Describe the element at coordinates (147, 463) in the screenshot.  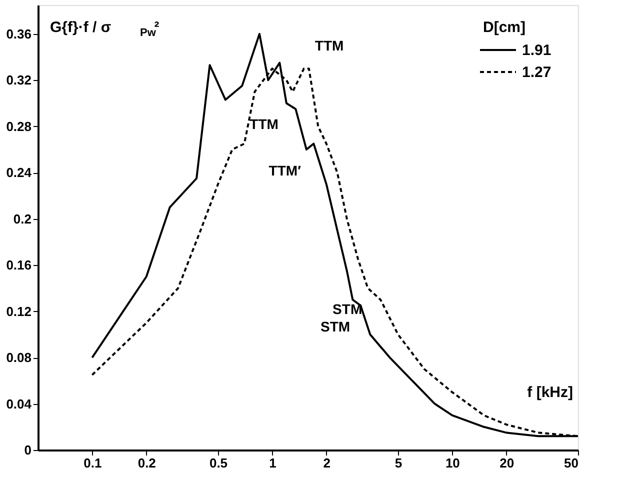
I see `x-tick-label: 0.2` at that location.